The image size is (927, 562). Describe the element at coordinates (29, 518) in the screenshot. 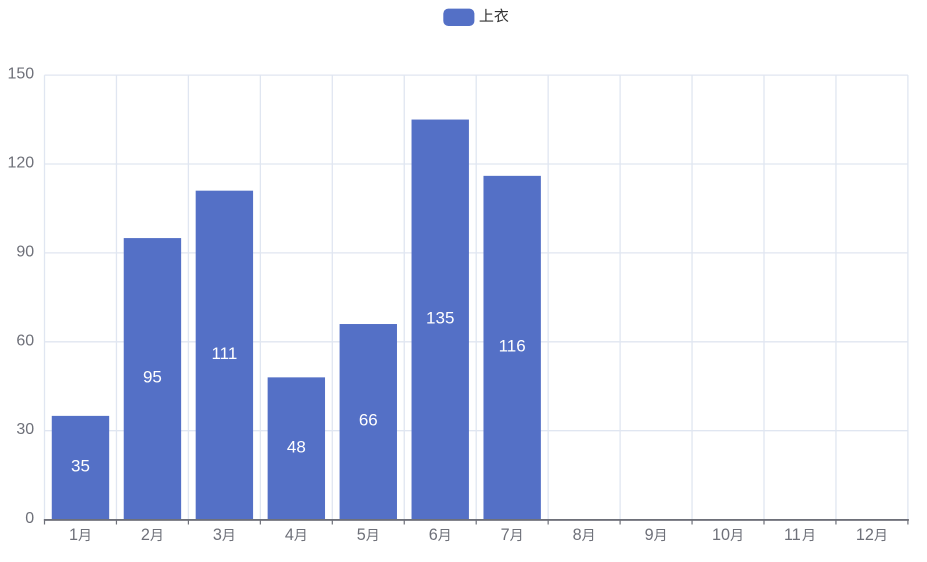

I see `svg-text: 0` at that location.